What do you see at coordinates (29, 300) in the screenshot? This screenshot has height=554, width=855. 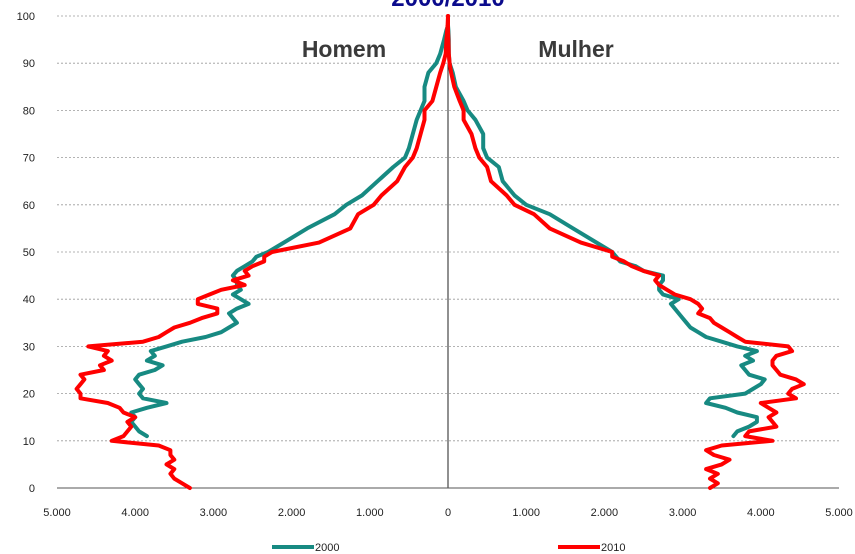 I see `y-tick-label: 40` at bounding box center [29, 300].